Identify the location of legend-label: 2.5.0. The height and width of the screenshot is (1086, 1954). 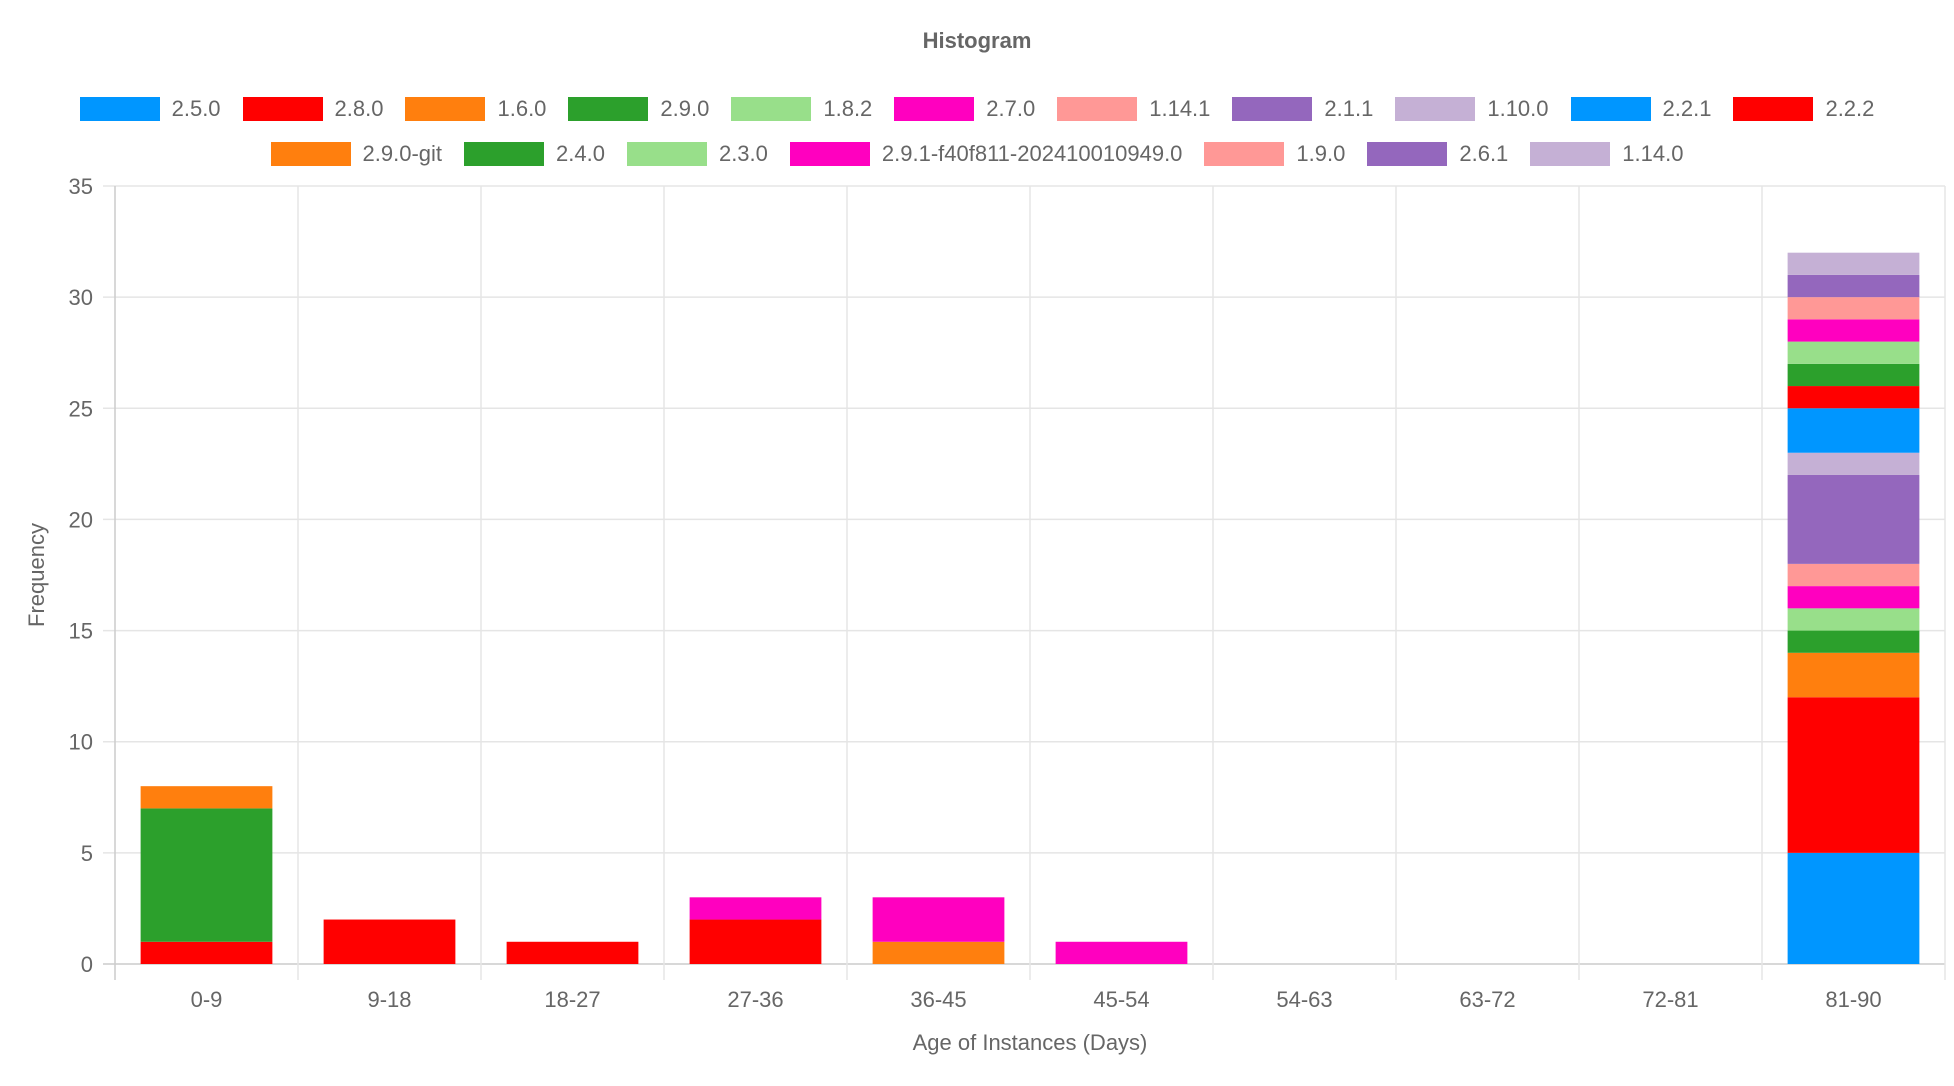
(196, 108).